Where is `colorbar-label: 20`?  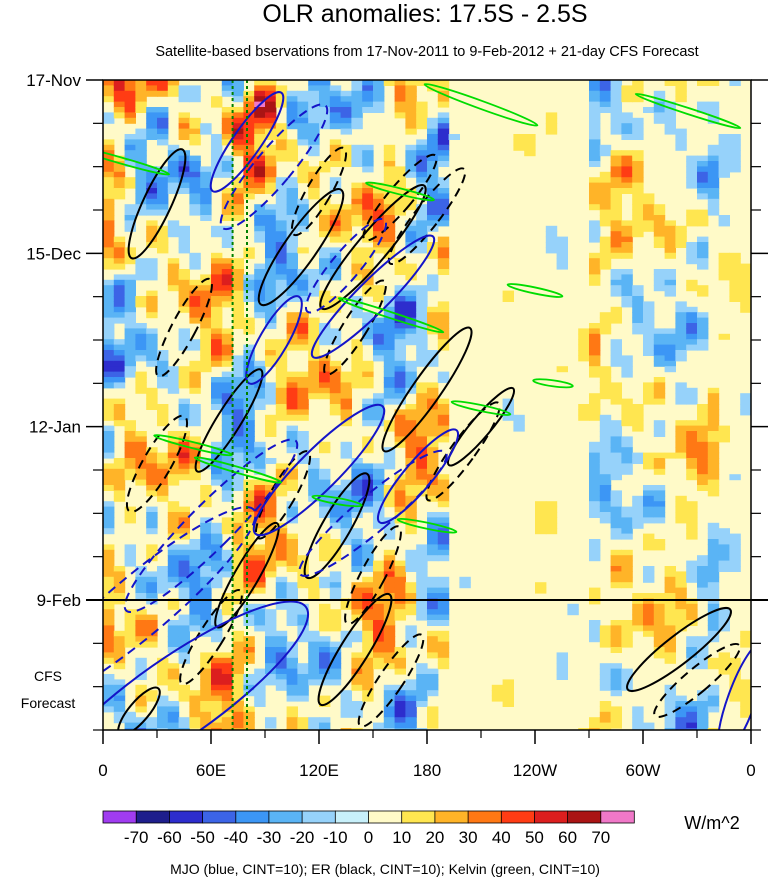
colorbar-label: 20 is located at coordinates (434, 837).